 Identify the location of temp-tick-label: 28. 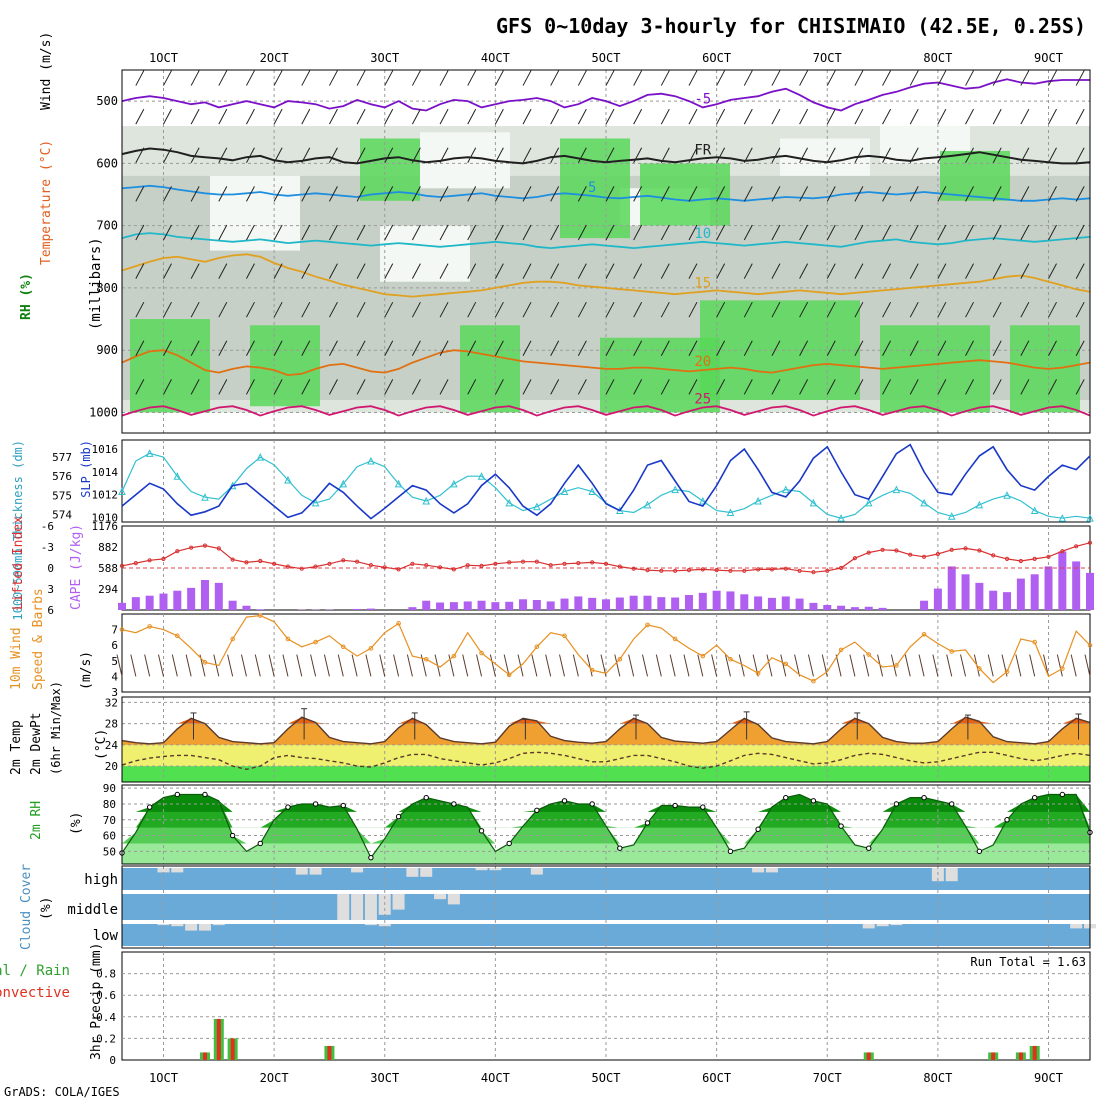
(111, 724).